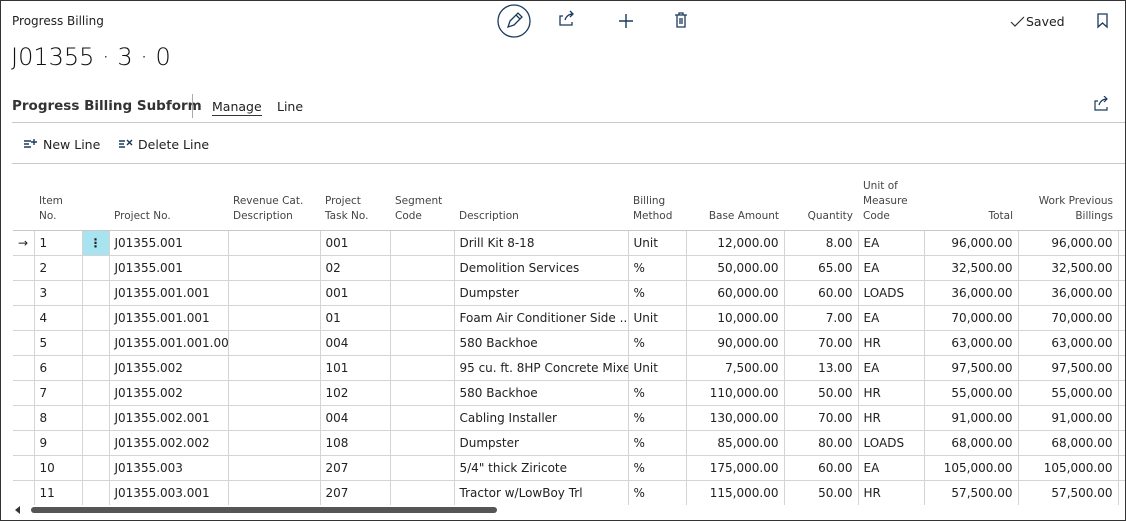 The image size is (1126, 521). I want to click on cell: 004, so click(355, 343).